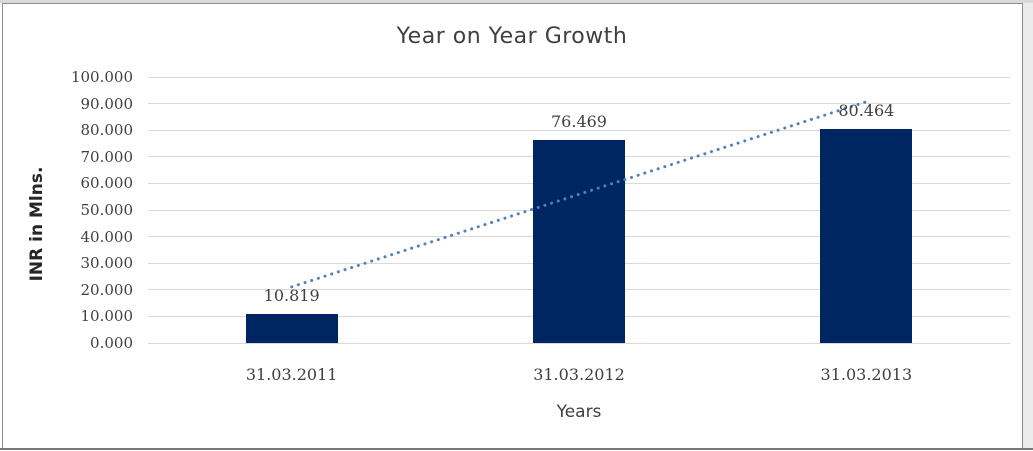 The image size is (1033, 451). I want to click on y-tick-label: 10.000, so click(107, 316).